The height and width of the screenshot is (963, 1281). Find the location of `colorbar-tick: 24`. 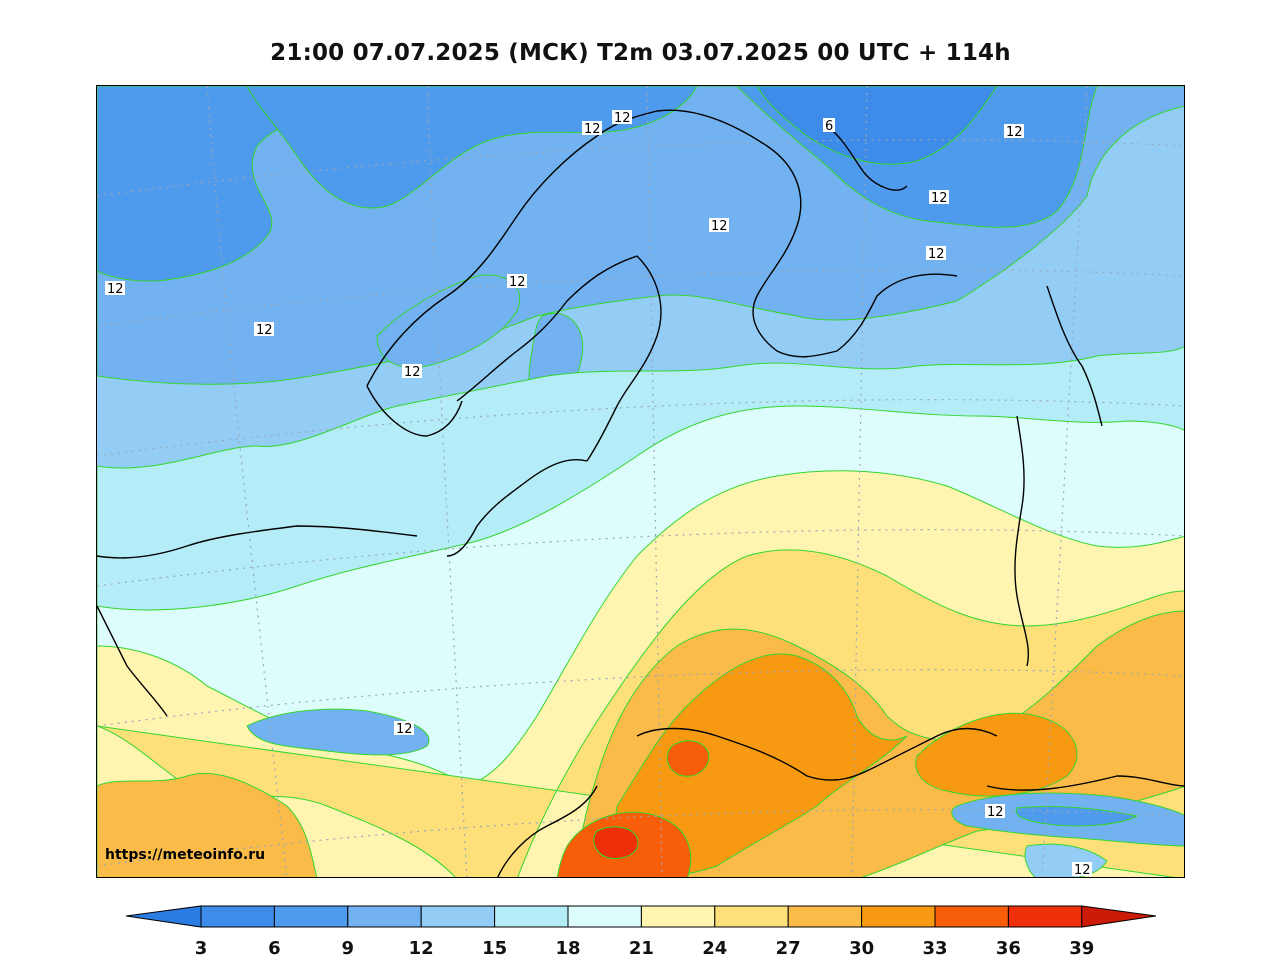

colorbar-tick: 24 is located at coordinates (715, 948).